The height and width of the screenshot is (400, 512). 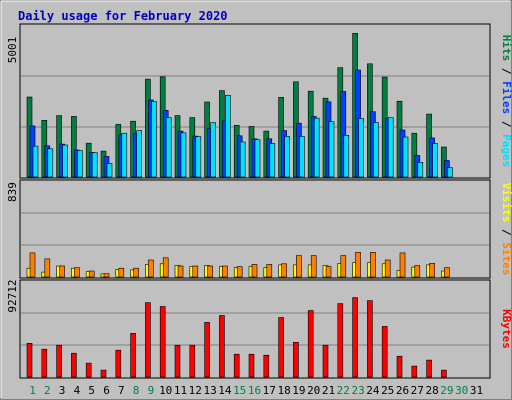 What do you see at coordinates (373, 390) in the screenshot?
I see `day-label: 24` at bounding box center [373, 390].